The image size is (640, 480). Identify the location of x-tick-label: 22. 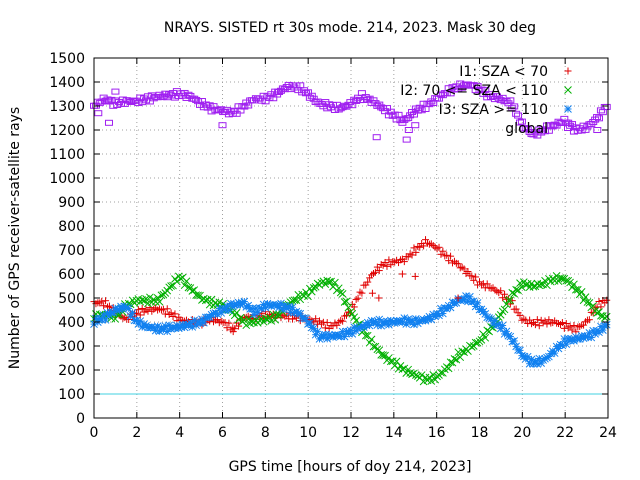
(565, 433).